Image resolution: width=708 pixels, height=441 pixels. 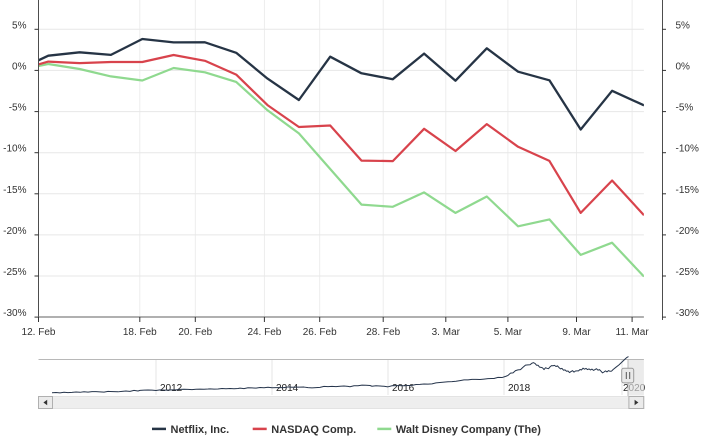 I want to click on svg-text: 9. Mar, so click(x=576, y=332).